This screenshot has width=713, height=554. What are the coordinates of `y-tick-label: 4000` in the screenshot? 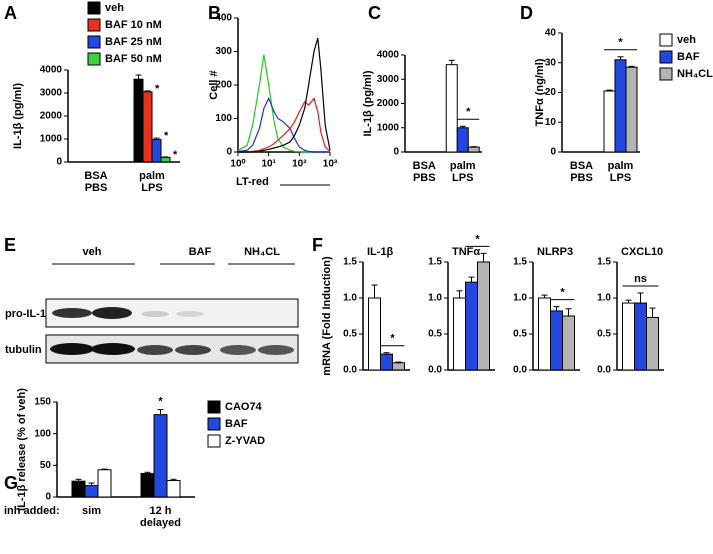 It's located at (51, 70).